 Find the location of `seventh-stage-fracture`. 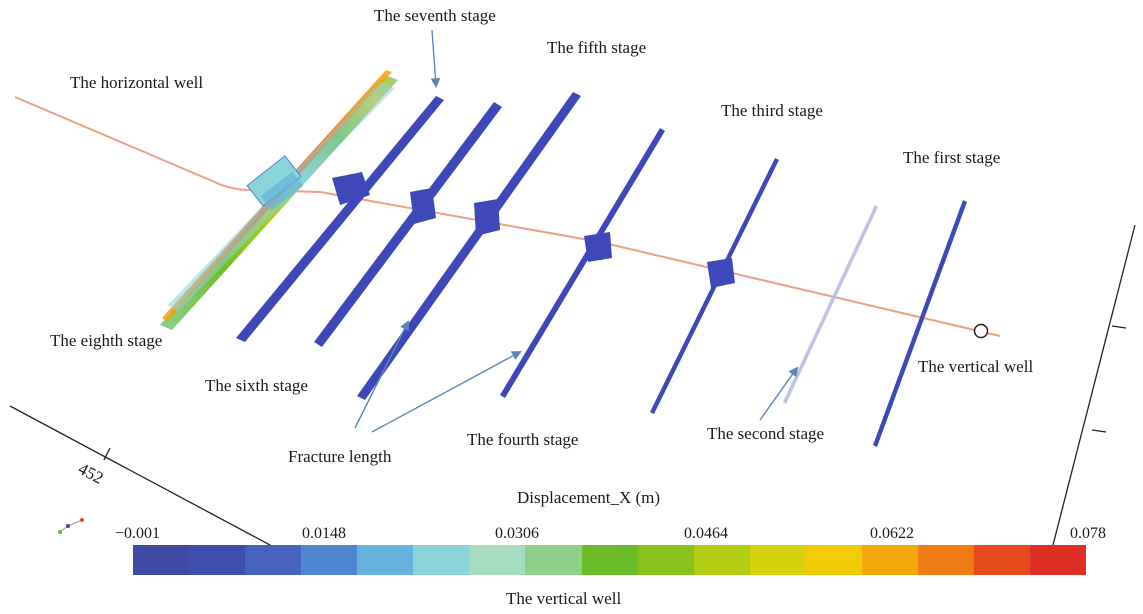

seventh-stage-fracture is located at coordinates (340, 219).